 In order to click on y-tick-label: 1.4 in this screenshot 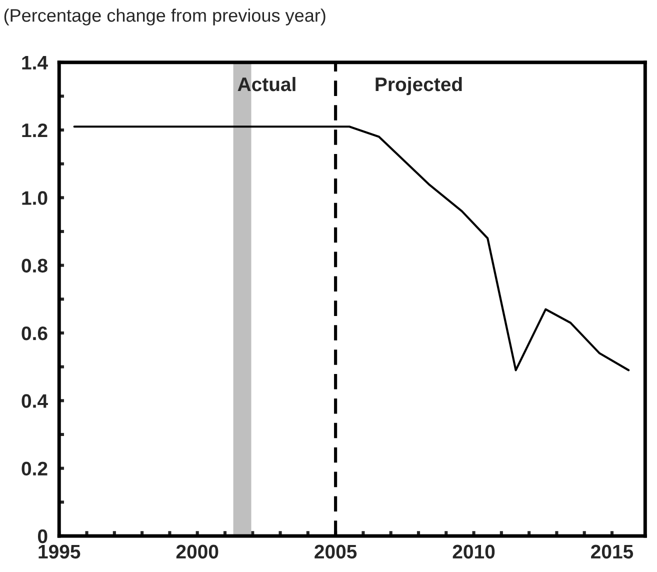, I will do `click(35, 63)`.